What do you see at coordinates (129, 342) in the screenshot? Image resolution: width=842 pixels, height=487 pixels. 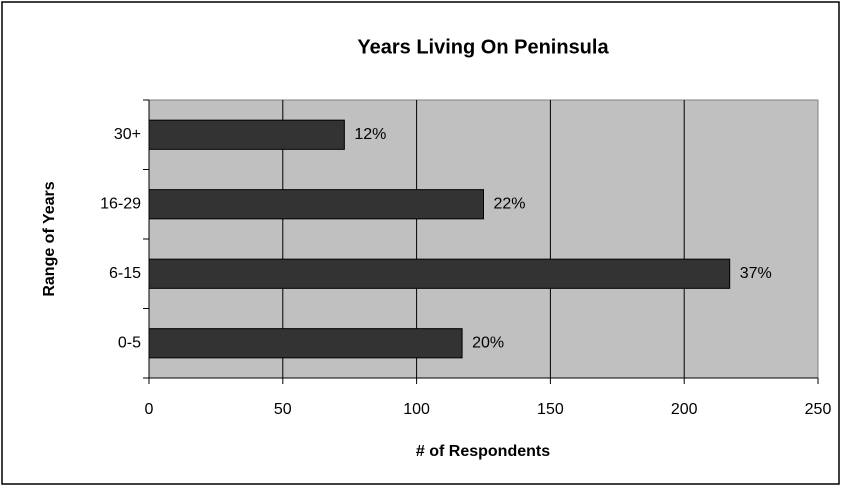 I see `y-tick-label: 0-5` at bounding box center [129, 342].